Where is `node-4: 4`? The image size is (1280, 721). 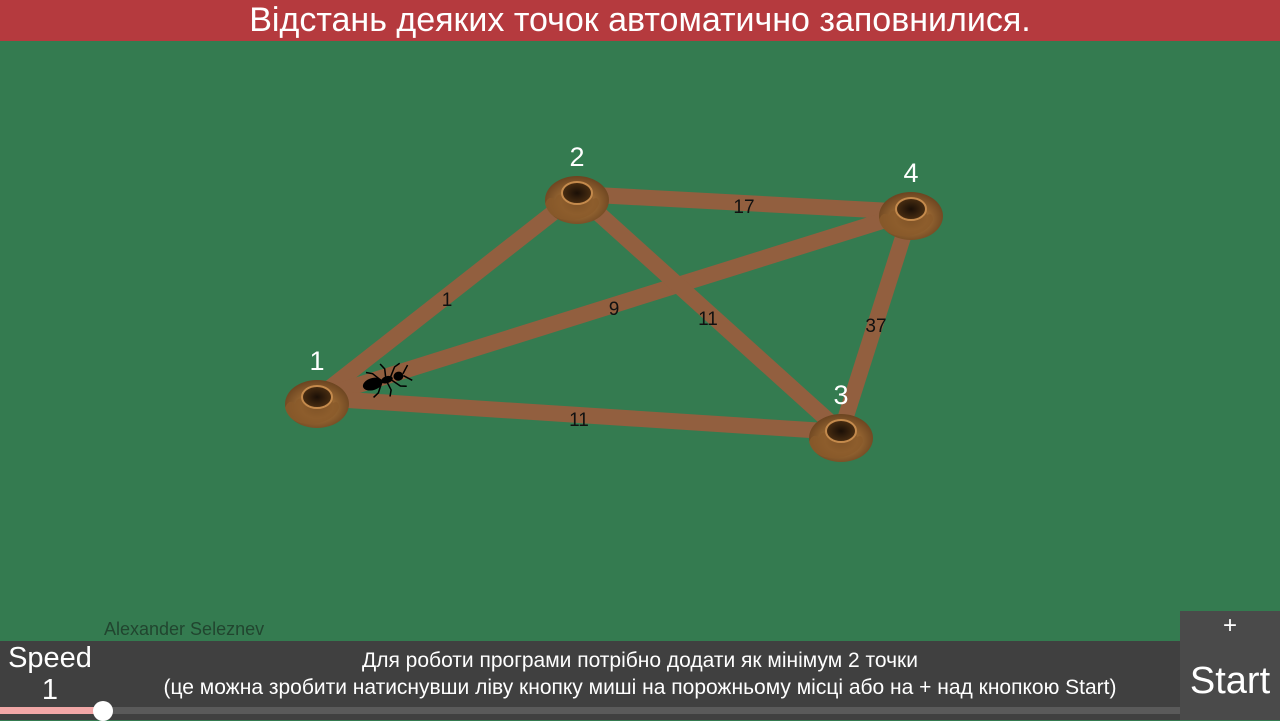
node-4: 4 is located at coordinates (911, 199).